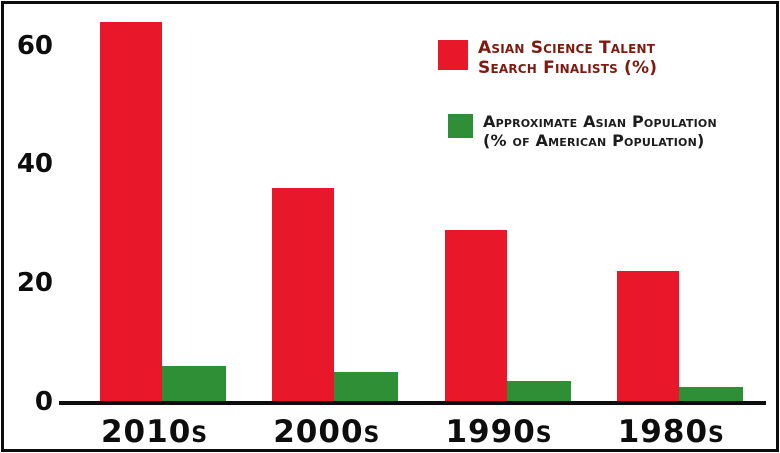 The height and width of the screenshot is (453, 780). Describe the element at coordinates (335, 319) in the screenshot. I see `bar-group-2000s: 2000s` at that location.